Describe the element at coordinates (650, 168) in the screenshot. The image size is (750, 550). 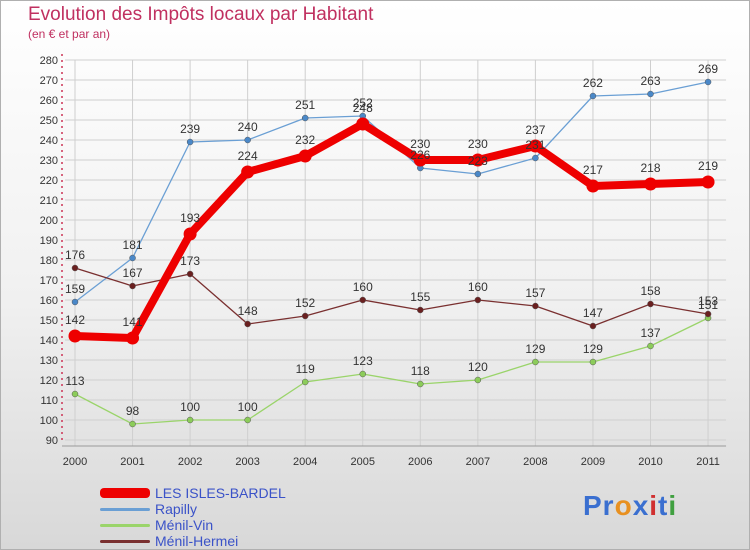
I see `data-label: 218` at that location.